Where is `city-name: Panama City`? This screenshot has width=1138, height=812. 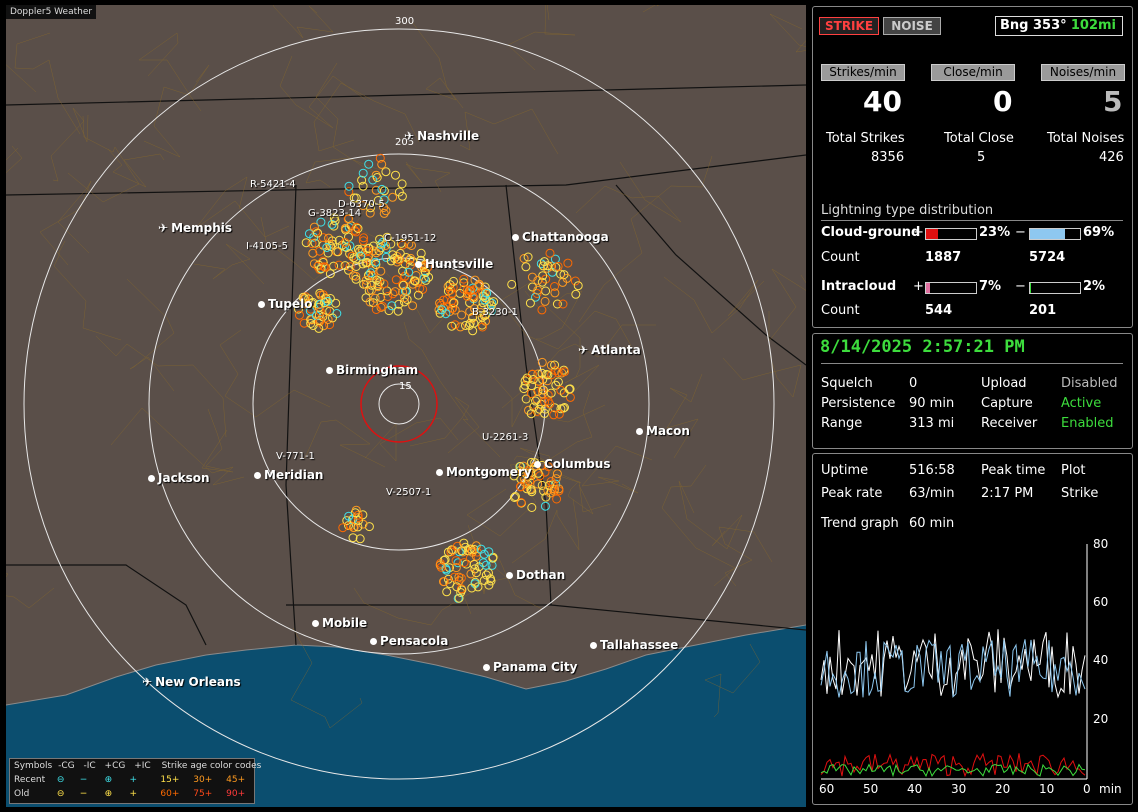
city-name: Panama City is located at coordinates (535, 667).